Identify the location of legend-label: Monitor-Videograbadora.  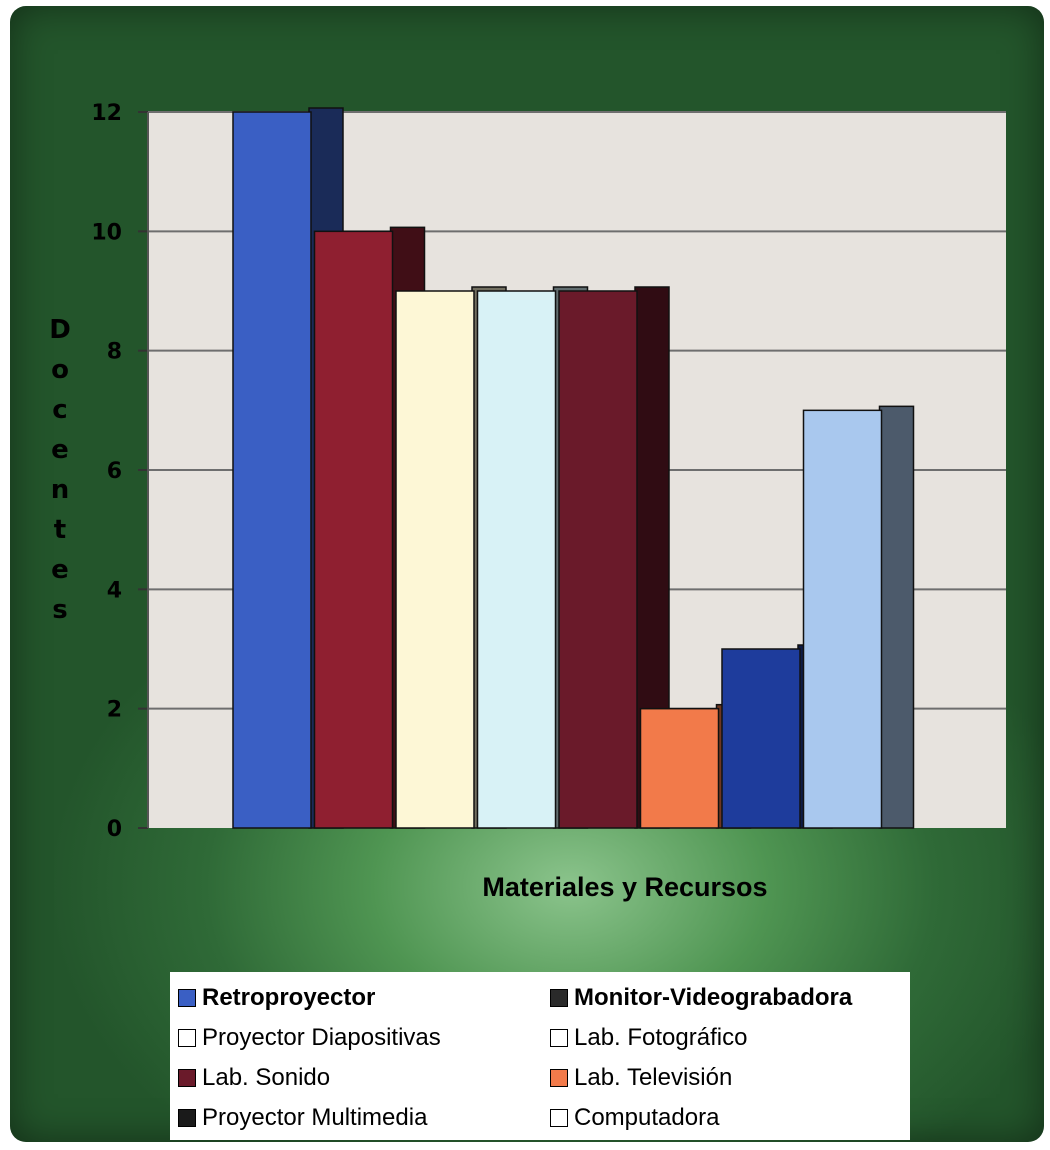
(713, 997).